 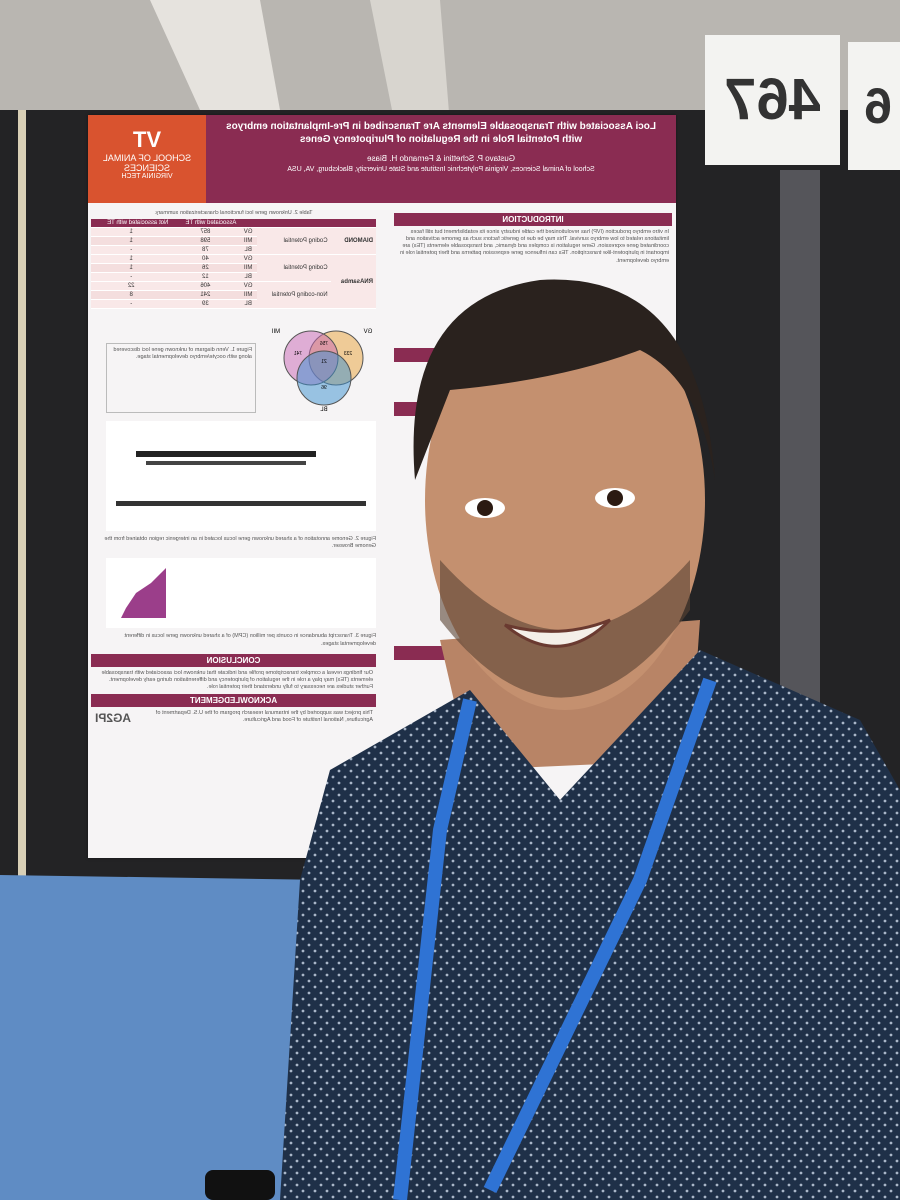 I want to click on panel, so click(x=241, y=476).